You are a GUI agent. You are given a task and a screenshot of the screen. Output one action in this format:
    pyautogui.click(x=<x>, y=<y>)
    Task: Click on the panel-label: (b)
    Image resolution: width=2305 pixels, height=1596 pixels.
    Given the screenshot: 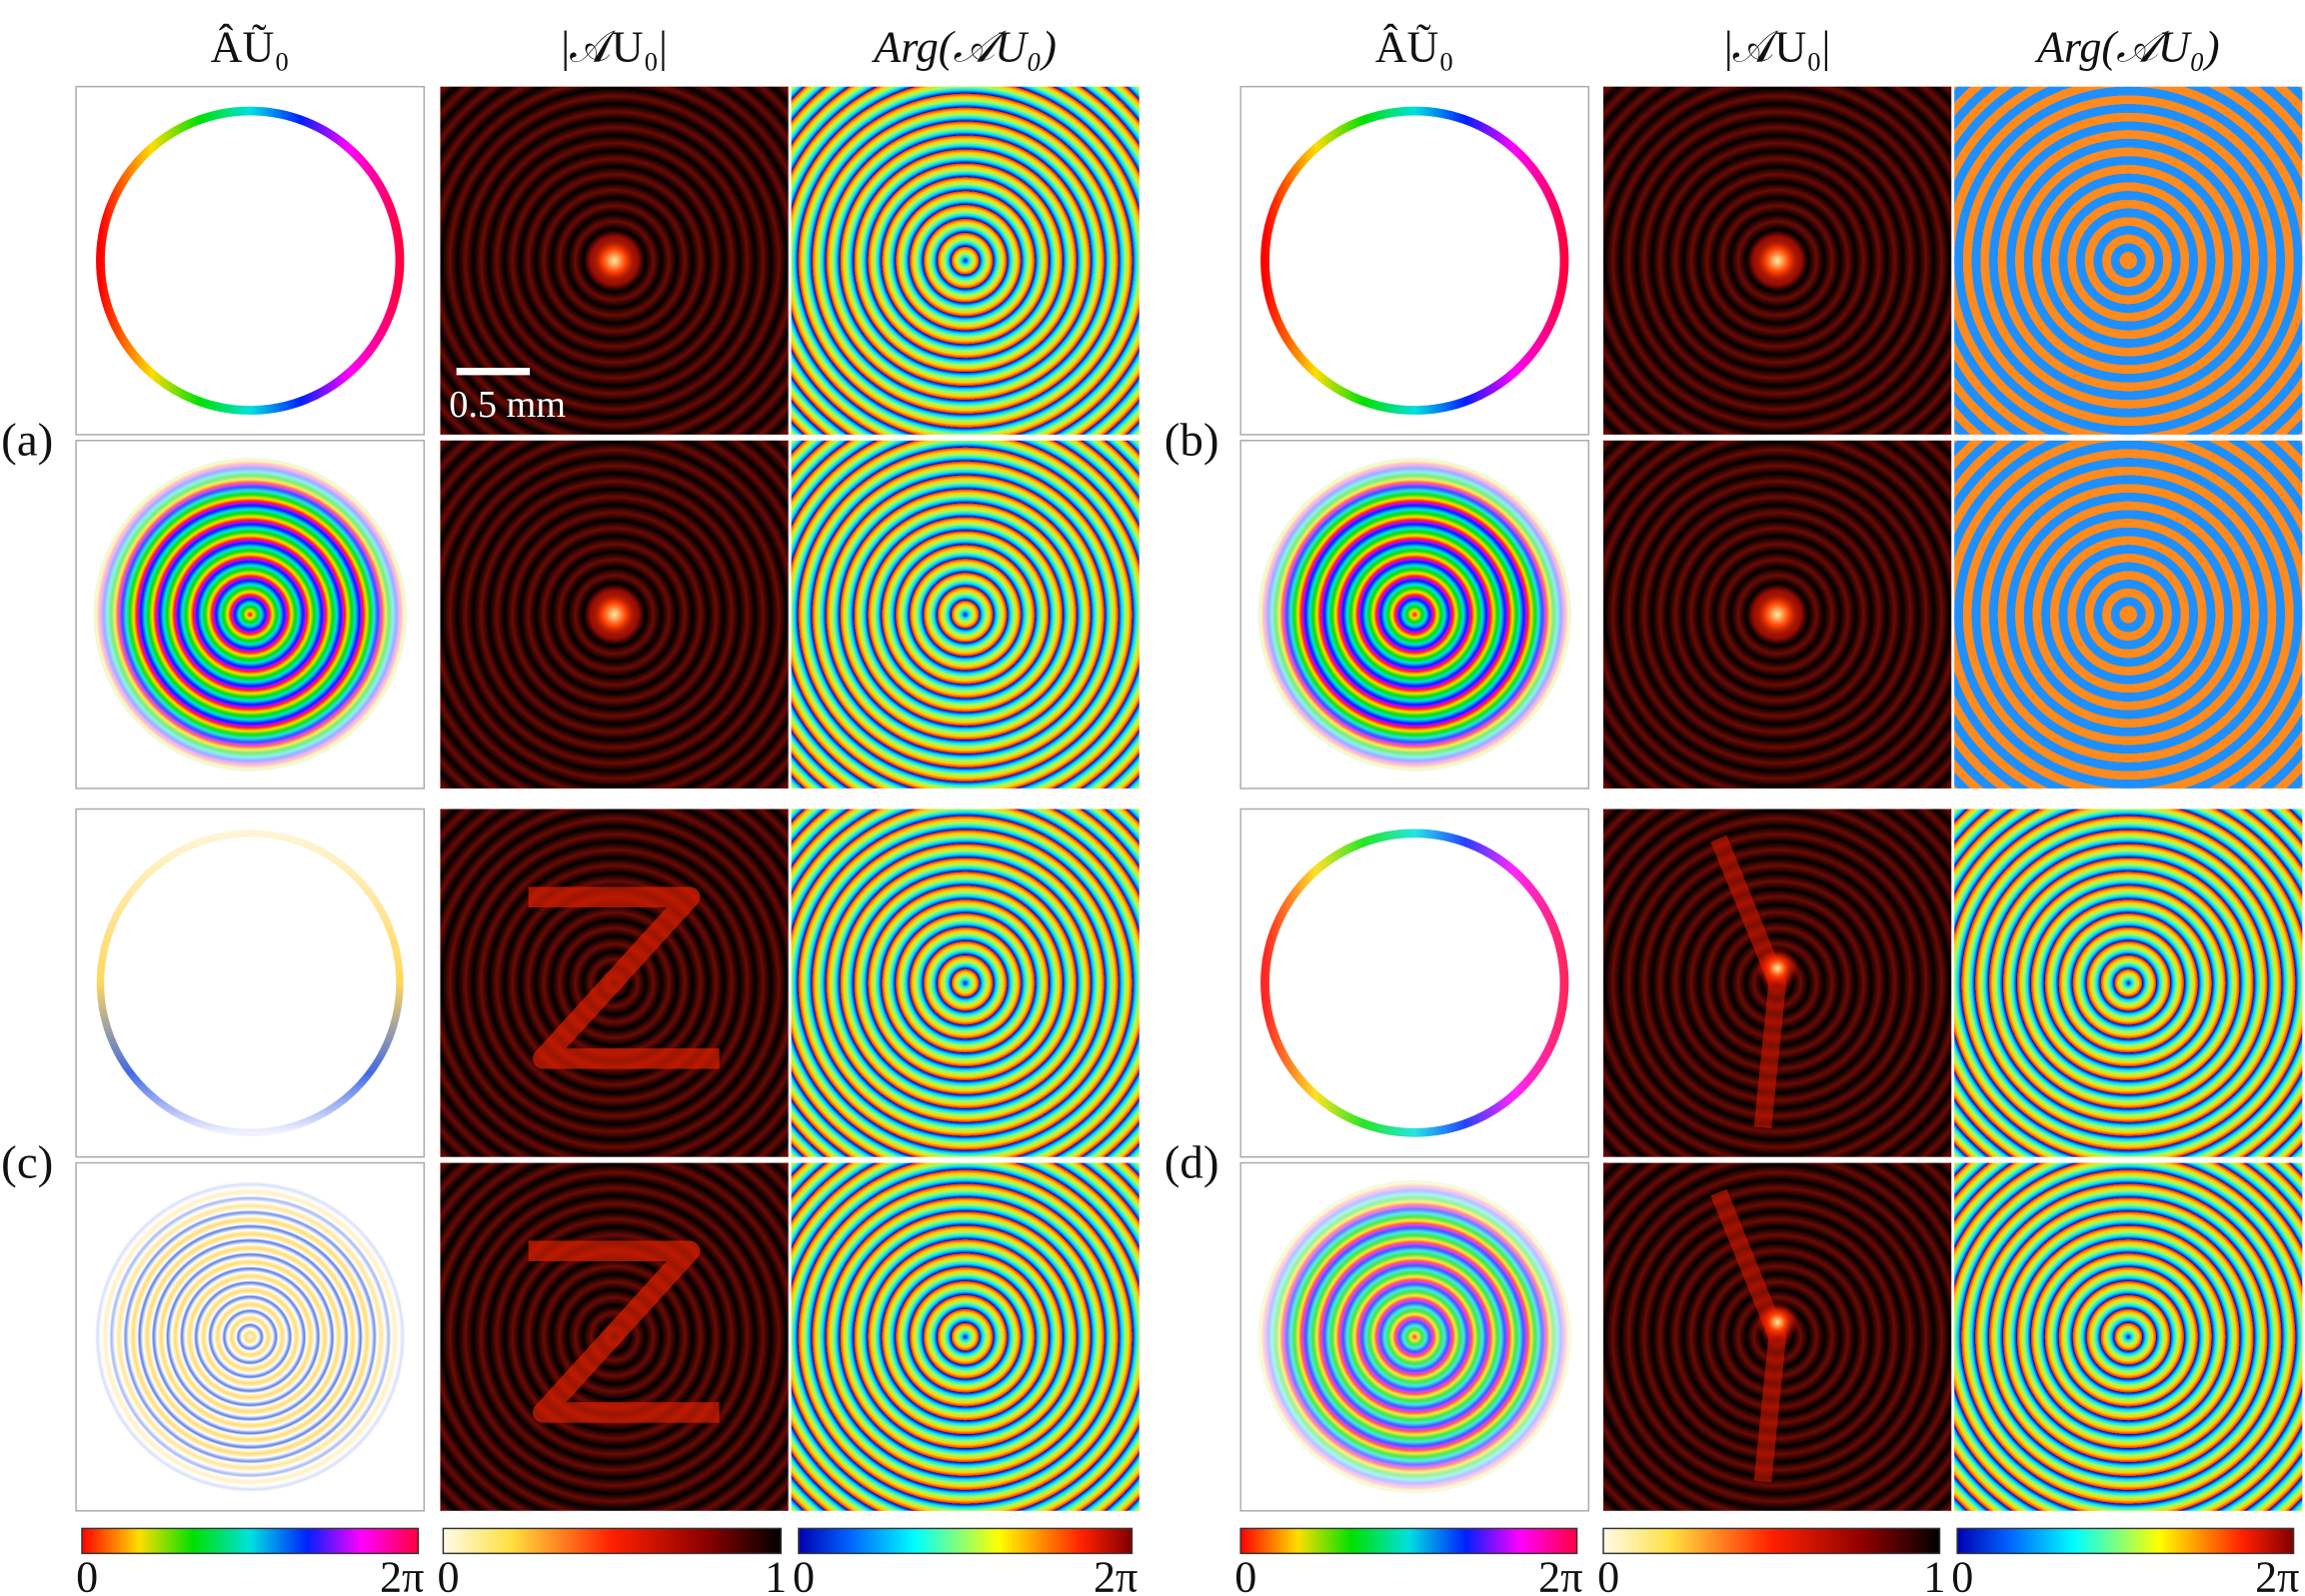 What is the action you would take?
    pyautogui.click(x=1191, y=440)
    